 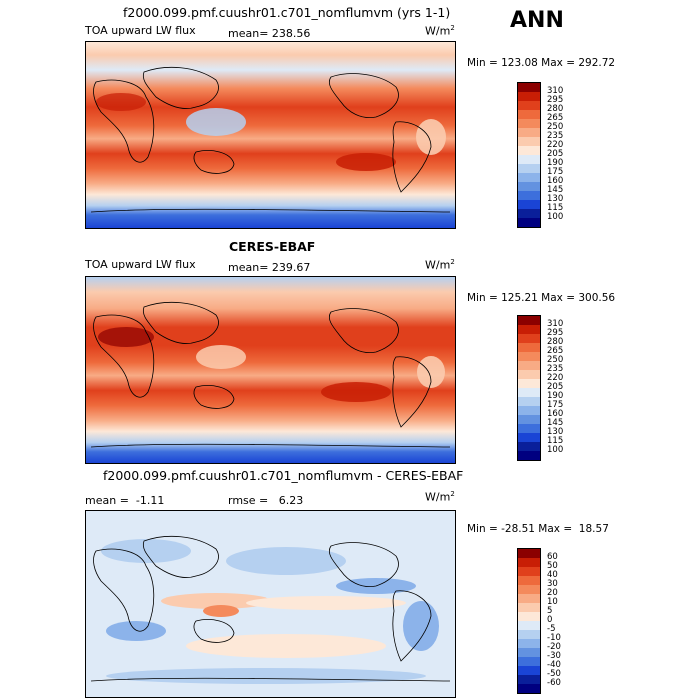 I want to click on panel1-map, so click(x=270, y=135).